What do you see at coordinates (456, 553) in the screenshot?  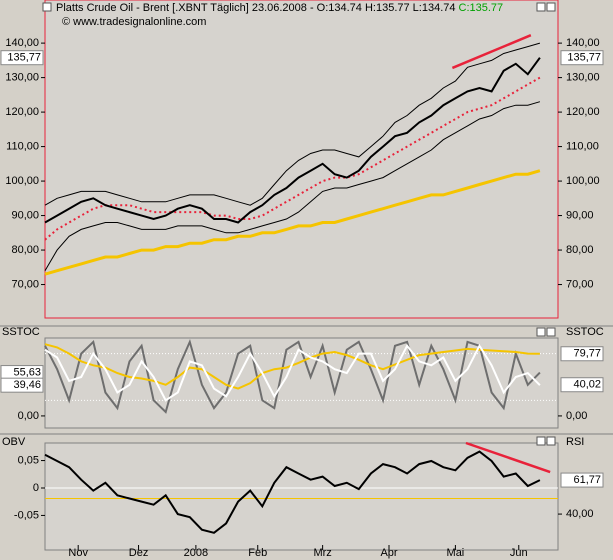 I see `x-tick-label: Mai` at bounding box center [456, 553].